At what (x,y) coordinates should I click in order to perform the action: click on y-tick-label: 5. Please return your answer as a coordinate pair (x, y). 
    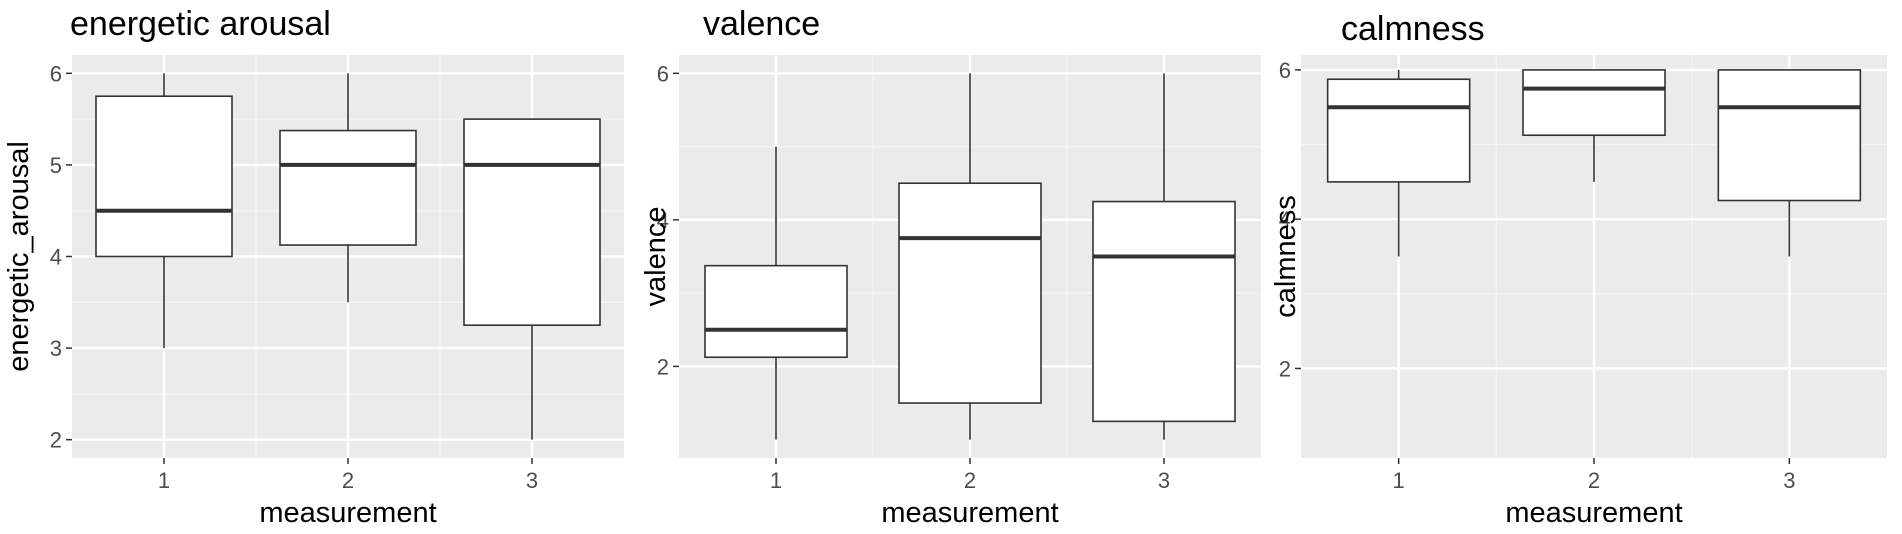
    Looking at the image, I should click on (56, 165).